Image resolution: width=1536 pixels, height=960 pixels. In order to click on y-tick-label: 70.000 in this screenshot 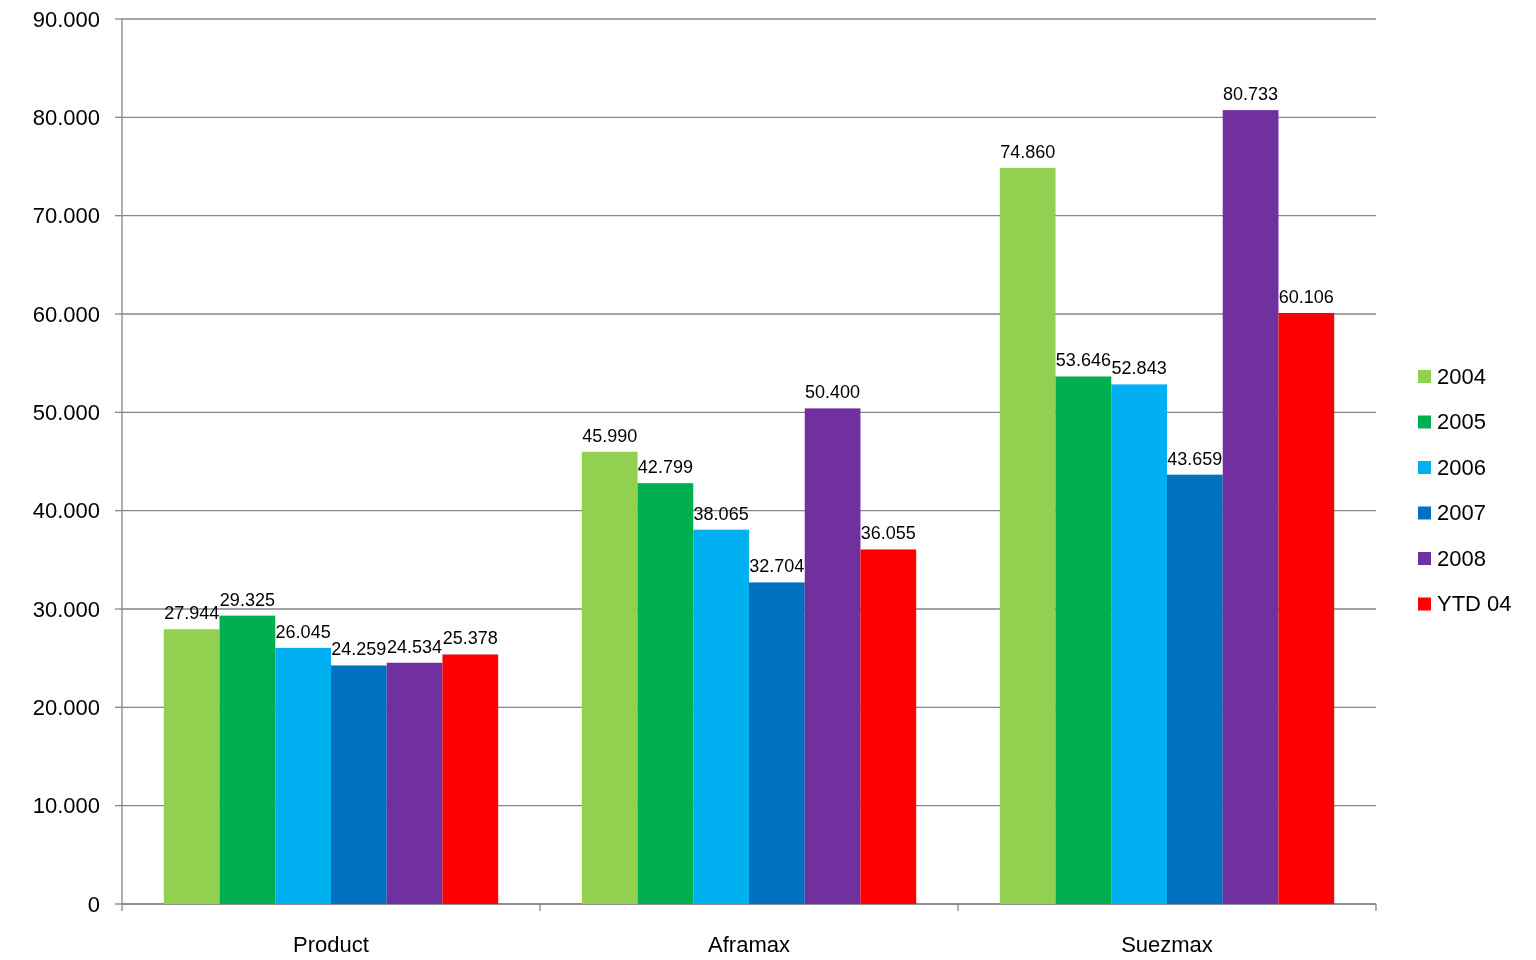, I will do `click(66, 216)`.